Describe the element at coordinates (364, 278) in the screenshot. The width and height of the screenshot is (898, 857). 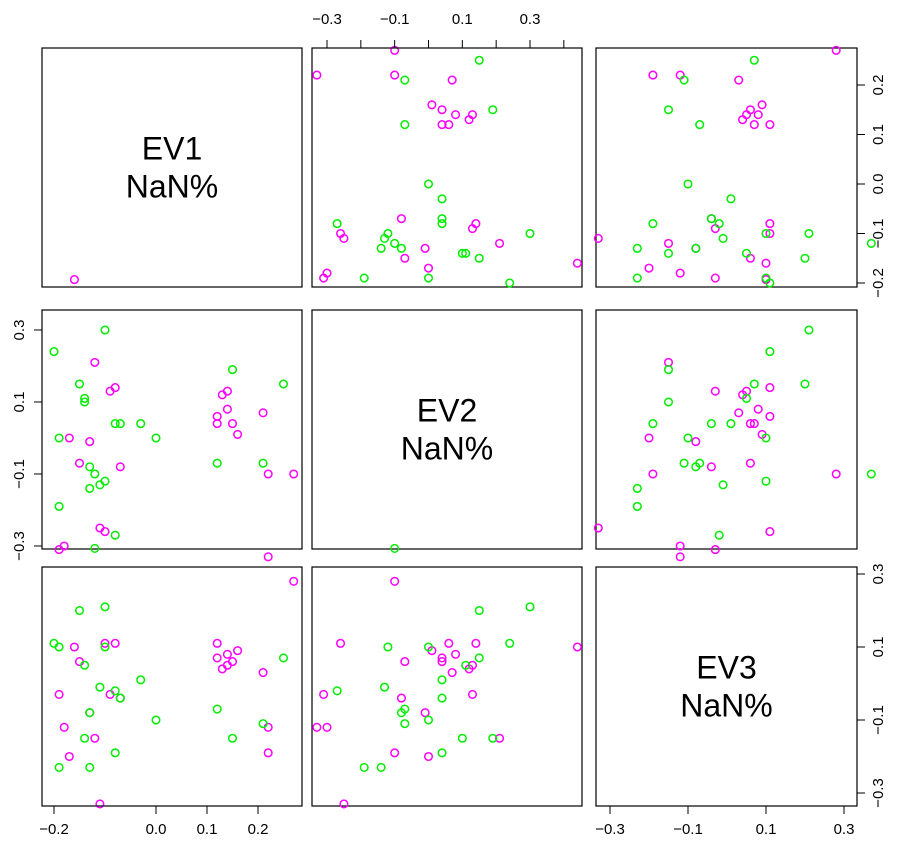
I see `point-s1-2-ev1-ev2` at that location.